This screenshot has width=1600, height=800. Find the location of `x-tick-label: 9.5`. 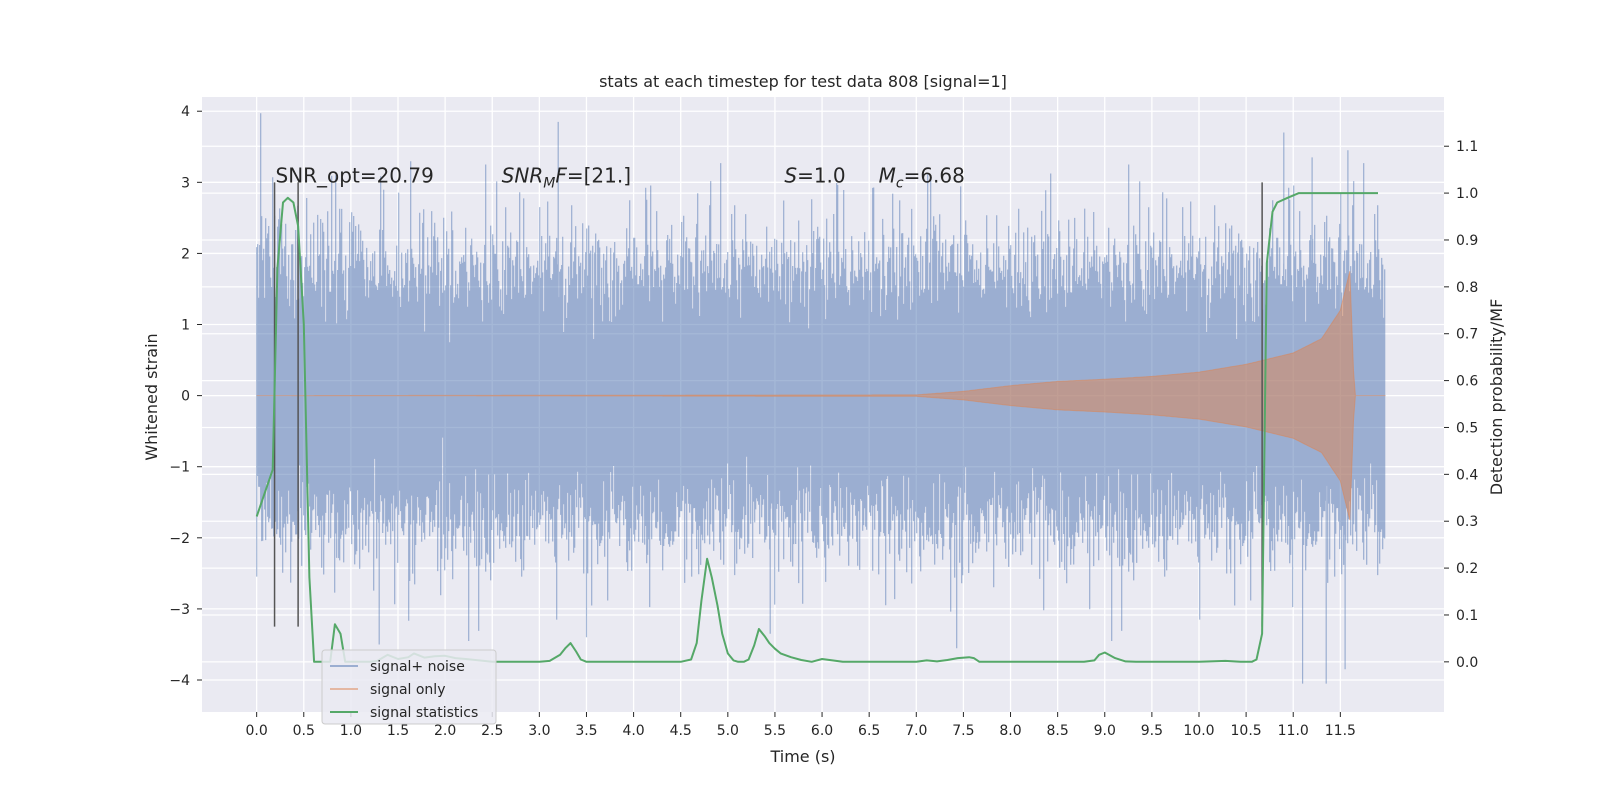

x-tick-label: 9.5 is located at coordinates (1152, 731).